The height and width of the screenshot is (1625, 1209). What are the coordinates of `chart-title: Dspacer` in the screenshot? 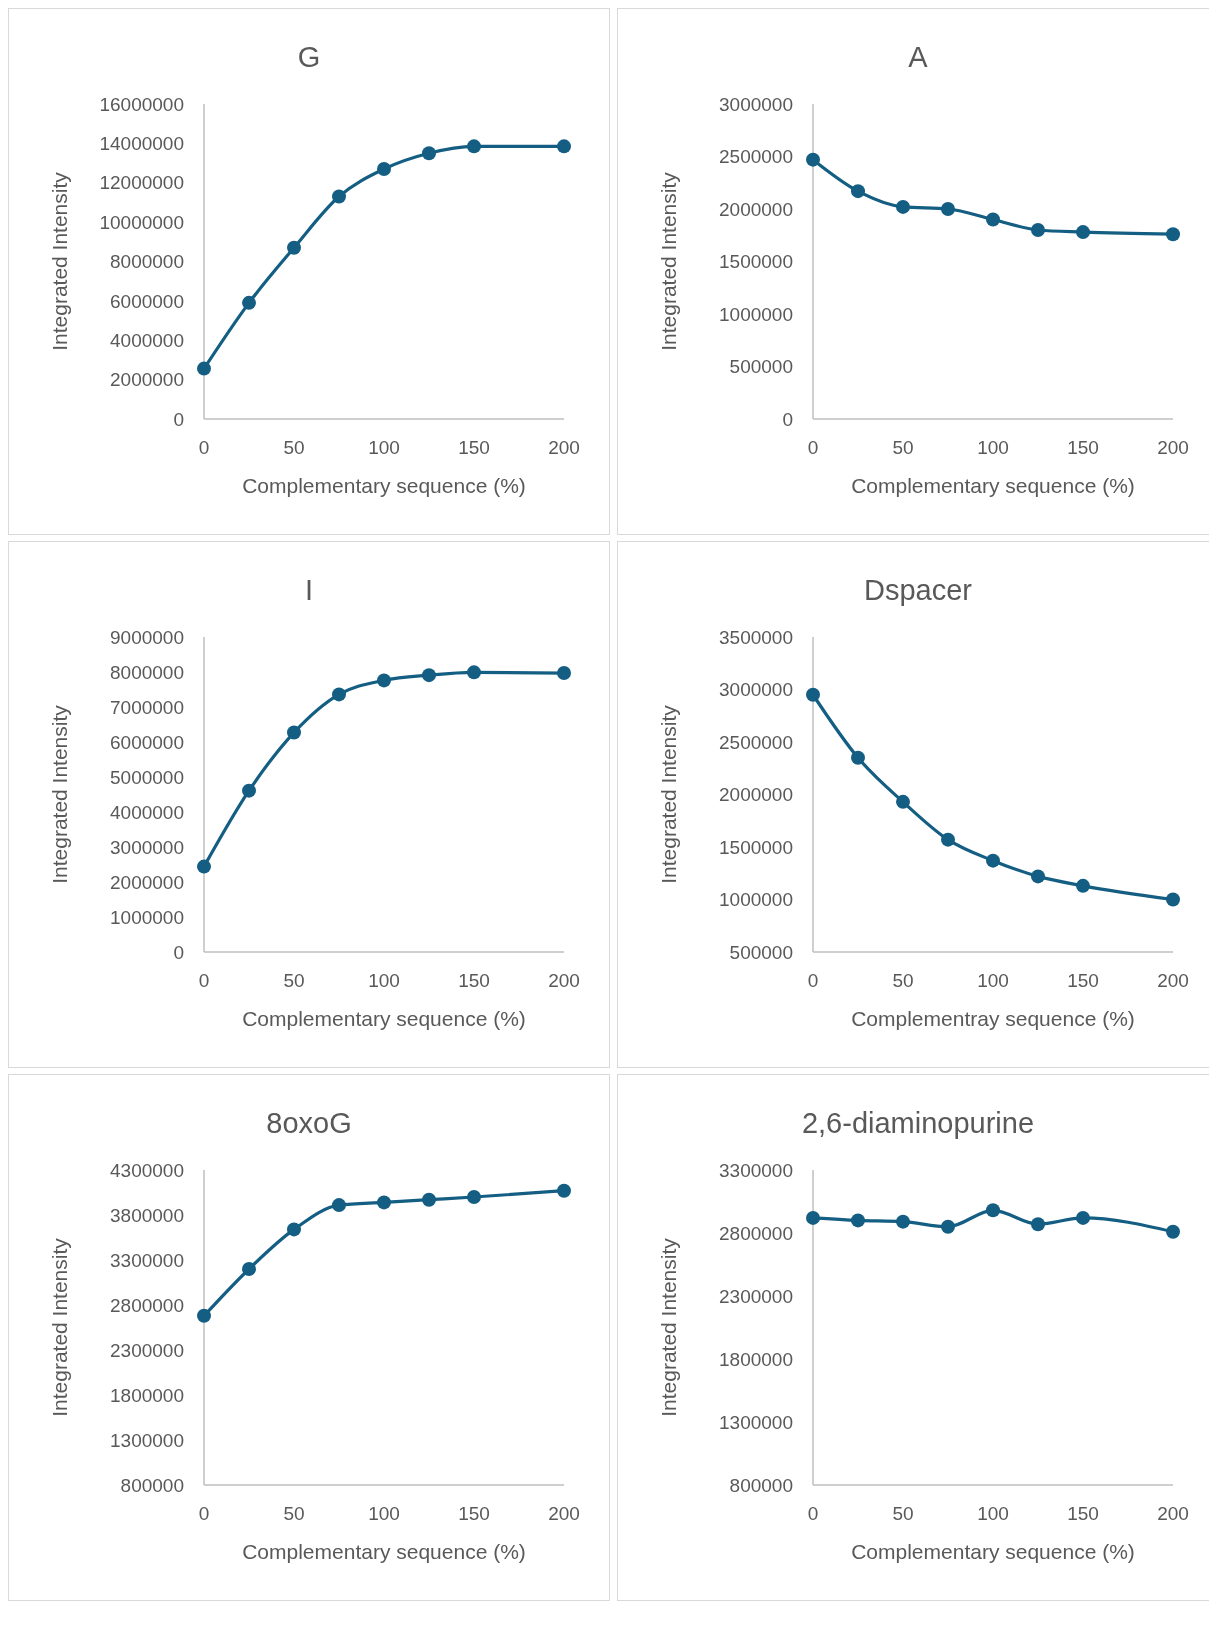 It's located at (918, 590).